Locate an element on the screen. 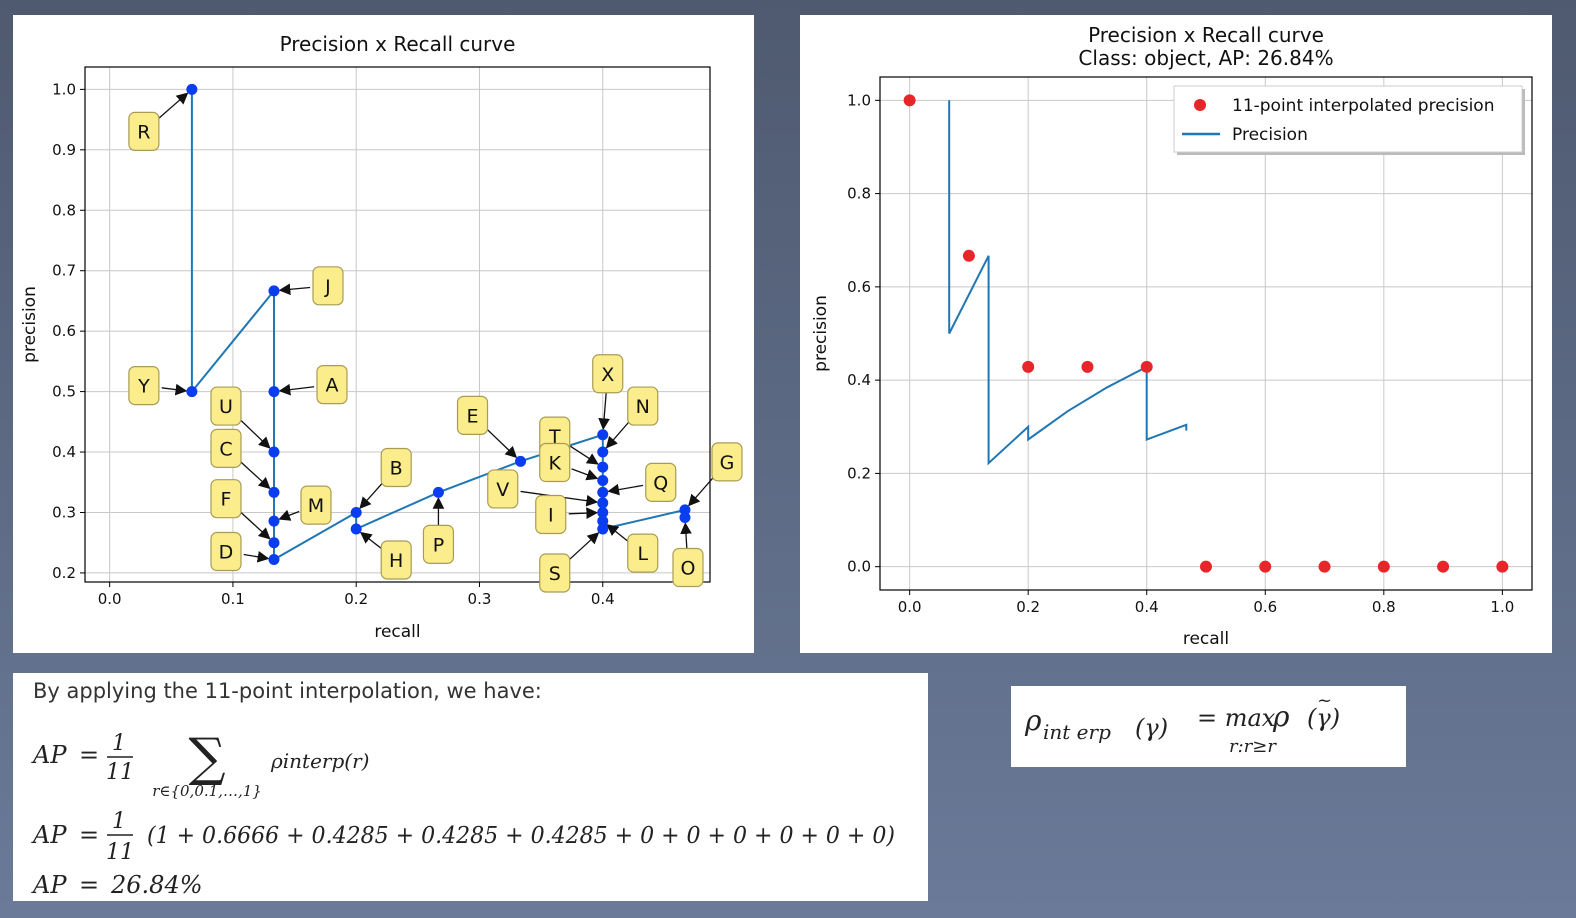 The width and height of the screenshot is (1576, 918). chart-title: Precision x Recall curve is located at coordinates (398, 44).